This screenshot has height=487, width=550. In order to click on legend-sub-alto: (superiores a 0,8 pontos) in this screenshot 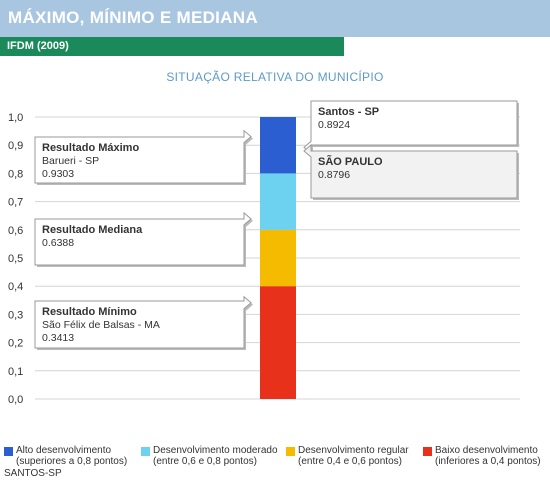, I will do `click(72, 461)`.